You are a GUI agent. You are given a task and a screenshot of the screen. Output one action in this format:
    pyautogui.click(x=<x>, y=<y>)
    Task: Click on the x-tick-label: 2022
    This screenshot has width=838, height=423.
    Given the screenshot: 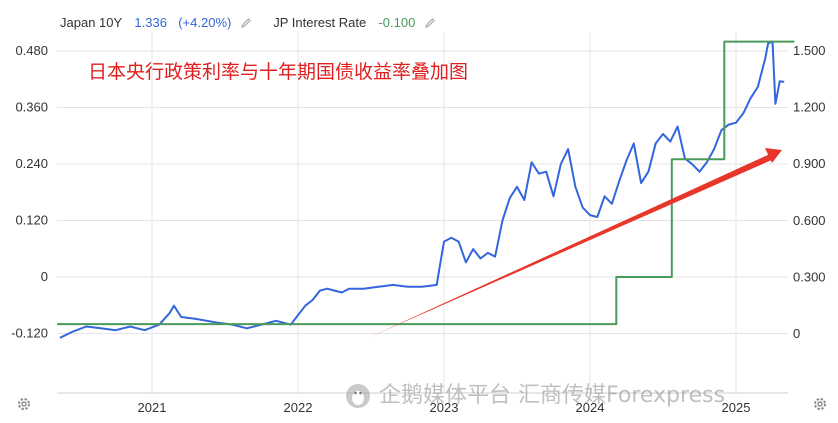 What is the action you would take?
    pyautogui.click(x=298, y=407)
    